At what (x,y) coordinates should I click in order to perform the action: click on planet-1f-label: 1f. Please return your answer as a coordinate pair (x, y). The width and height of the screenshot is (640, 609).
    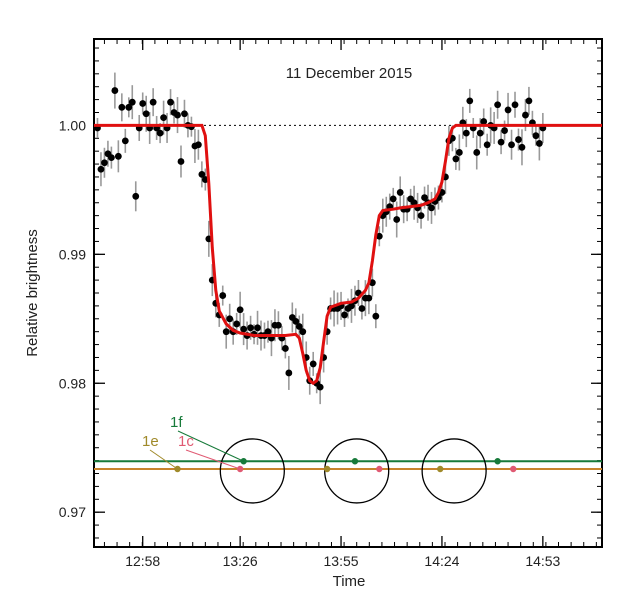
    Looking at the image, I should click on (176, 422).